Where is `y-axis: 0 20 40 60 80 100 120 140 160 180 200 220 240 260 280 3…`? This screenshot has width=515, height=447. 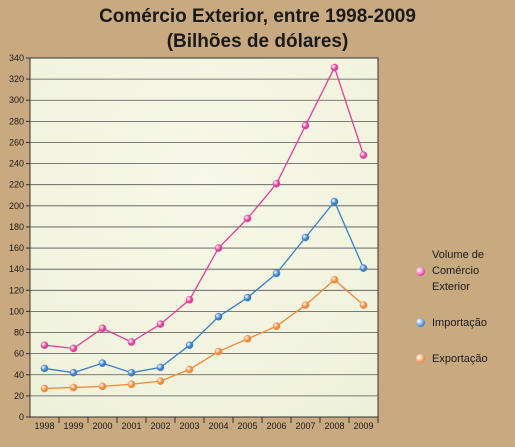 y-axis: 0 20 40 60 80 100 120 140 160 180 200 220 240 260 280 3… is located at coordinates (19, 237).